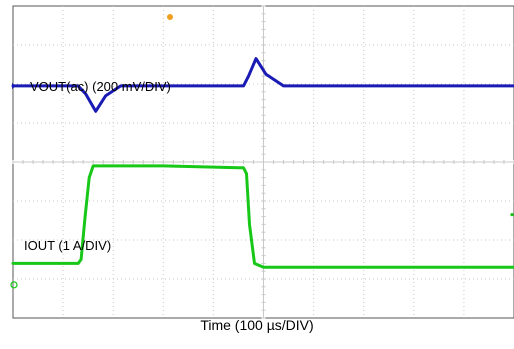  What do you see at coordinates (257, 325) in the screenshot?
I see `x-axis-label: Time (100 µs/DIV)` at bounding box center [257, 325].